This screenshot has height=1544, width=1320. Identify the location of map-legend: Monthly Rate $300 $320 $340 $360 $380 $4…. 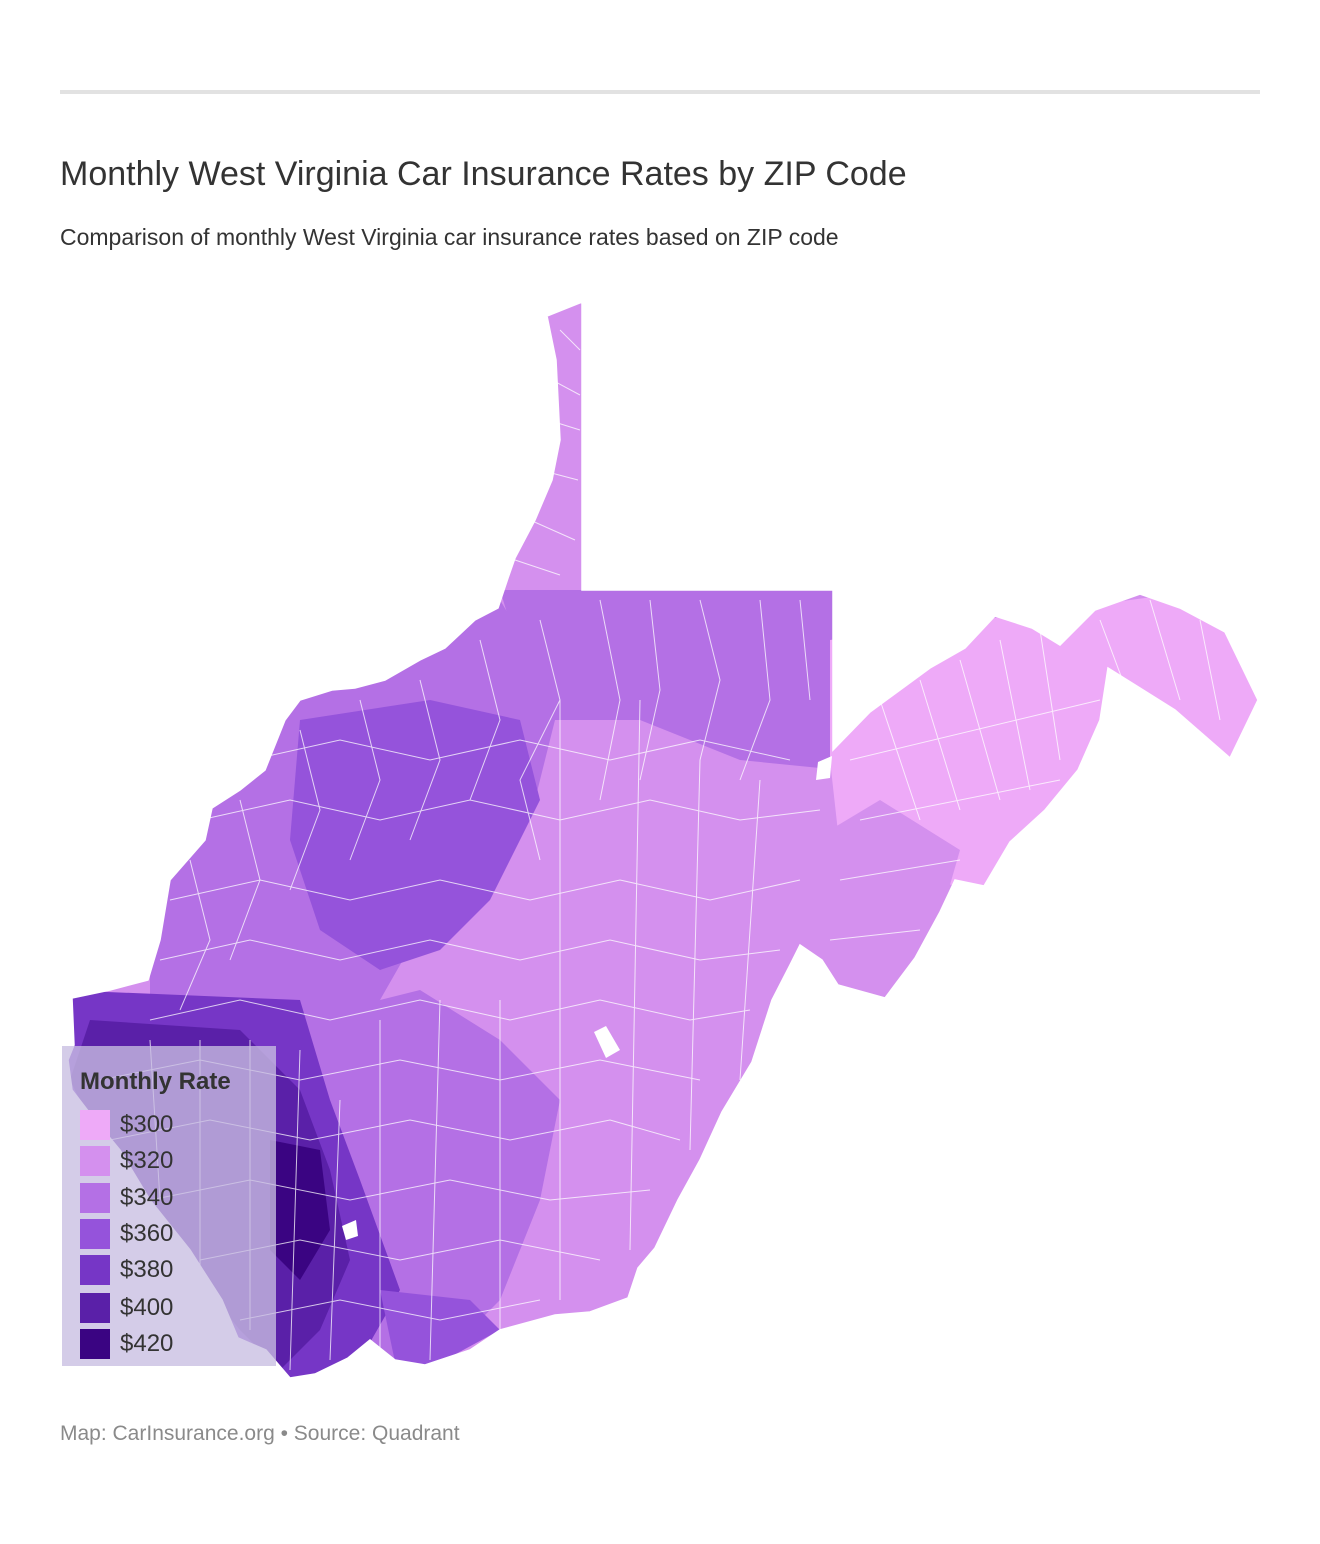
(169, 1206).